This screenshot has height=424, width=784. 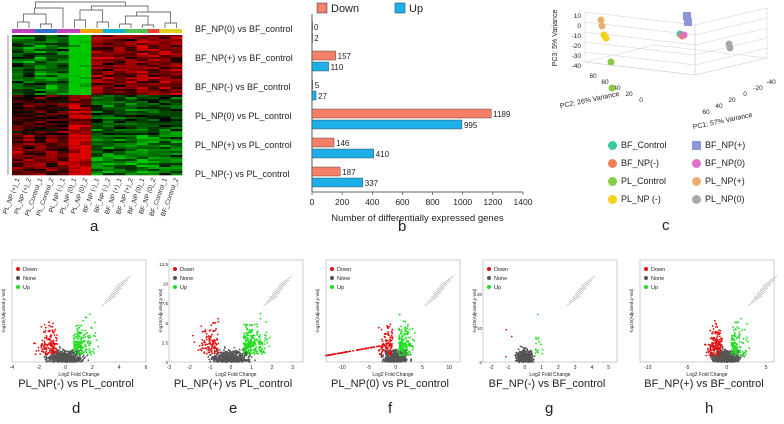 What do you see at coordinates (730, 48) in the screenshot?
I see `pca-point-pl-np-0-` at bounding box center [730, 48].